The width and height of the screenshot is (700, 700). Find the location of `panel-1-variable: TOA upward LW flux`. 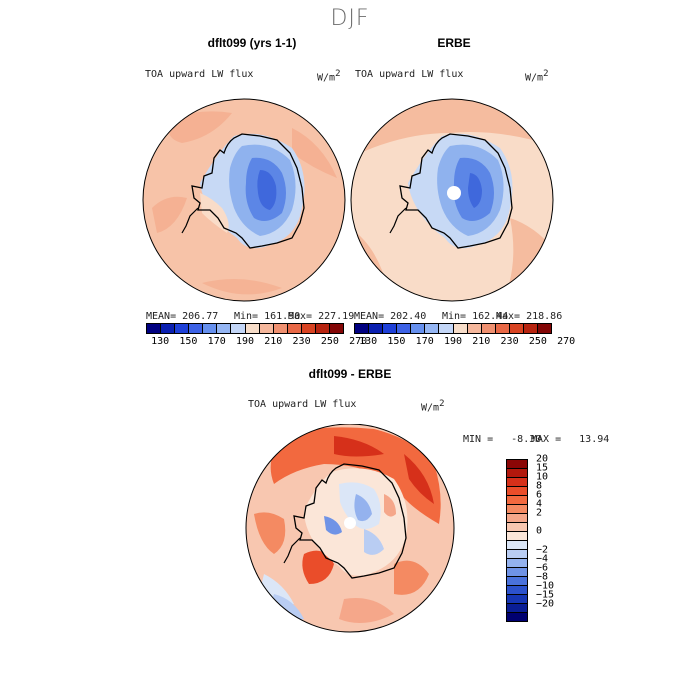

panel-1-variable: TOA upward LW flux is located at coordinates (199, 74).